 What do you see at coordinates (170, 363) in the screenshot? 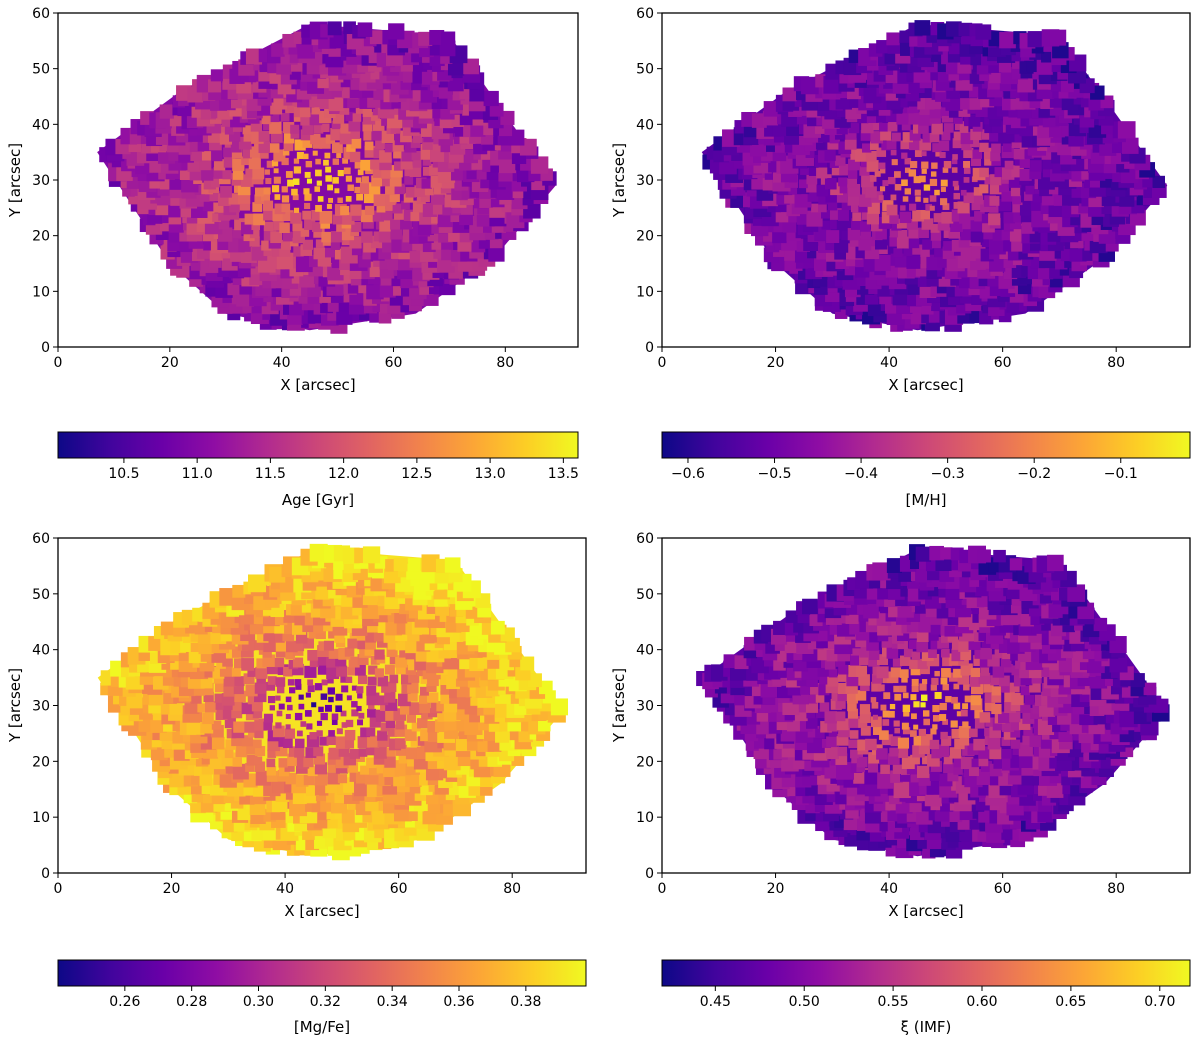
I see `x-tick-label: 20` at bounding box center [170, 363].